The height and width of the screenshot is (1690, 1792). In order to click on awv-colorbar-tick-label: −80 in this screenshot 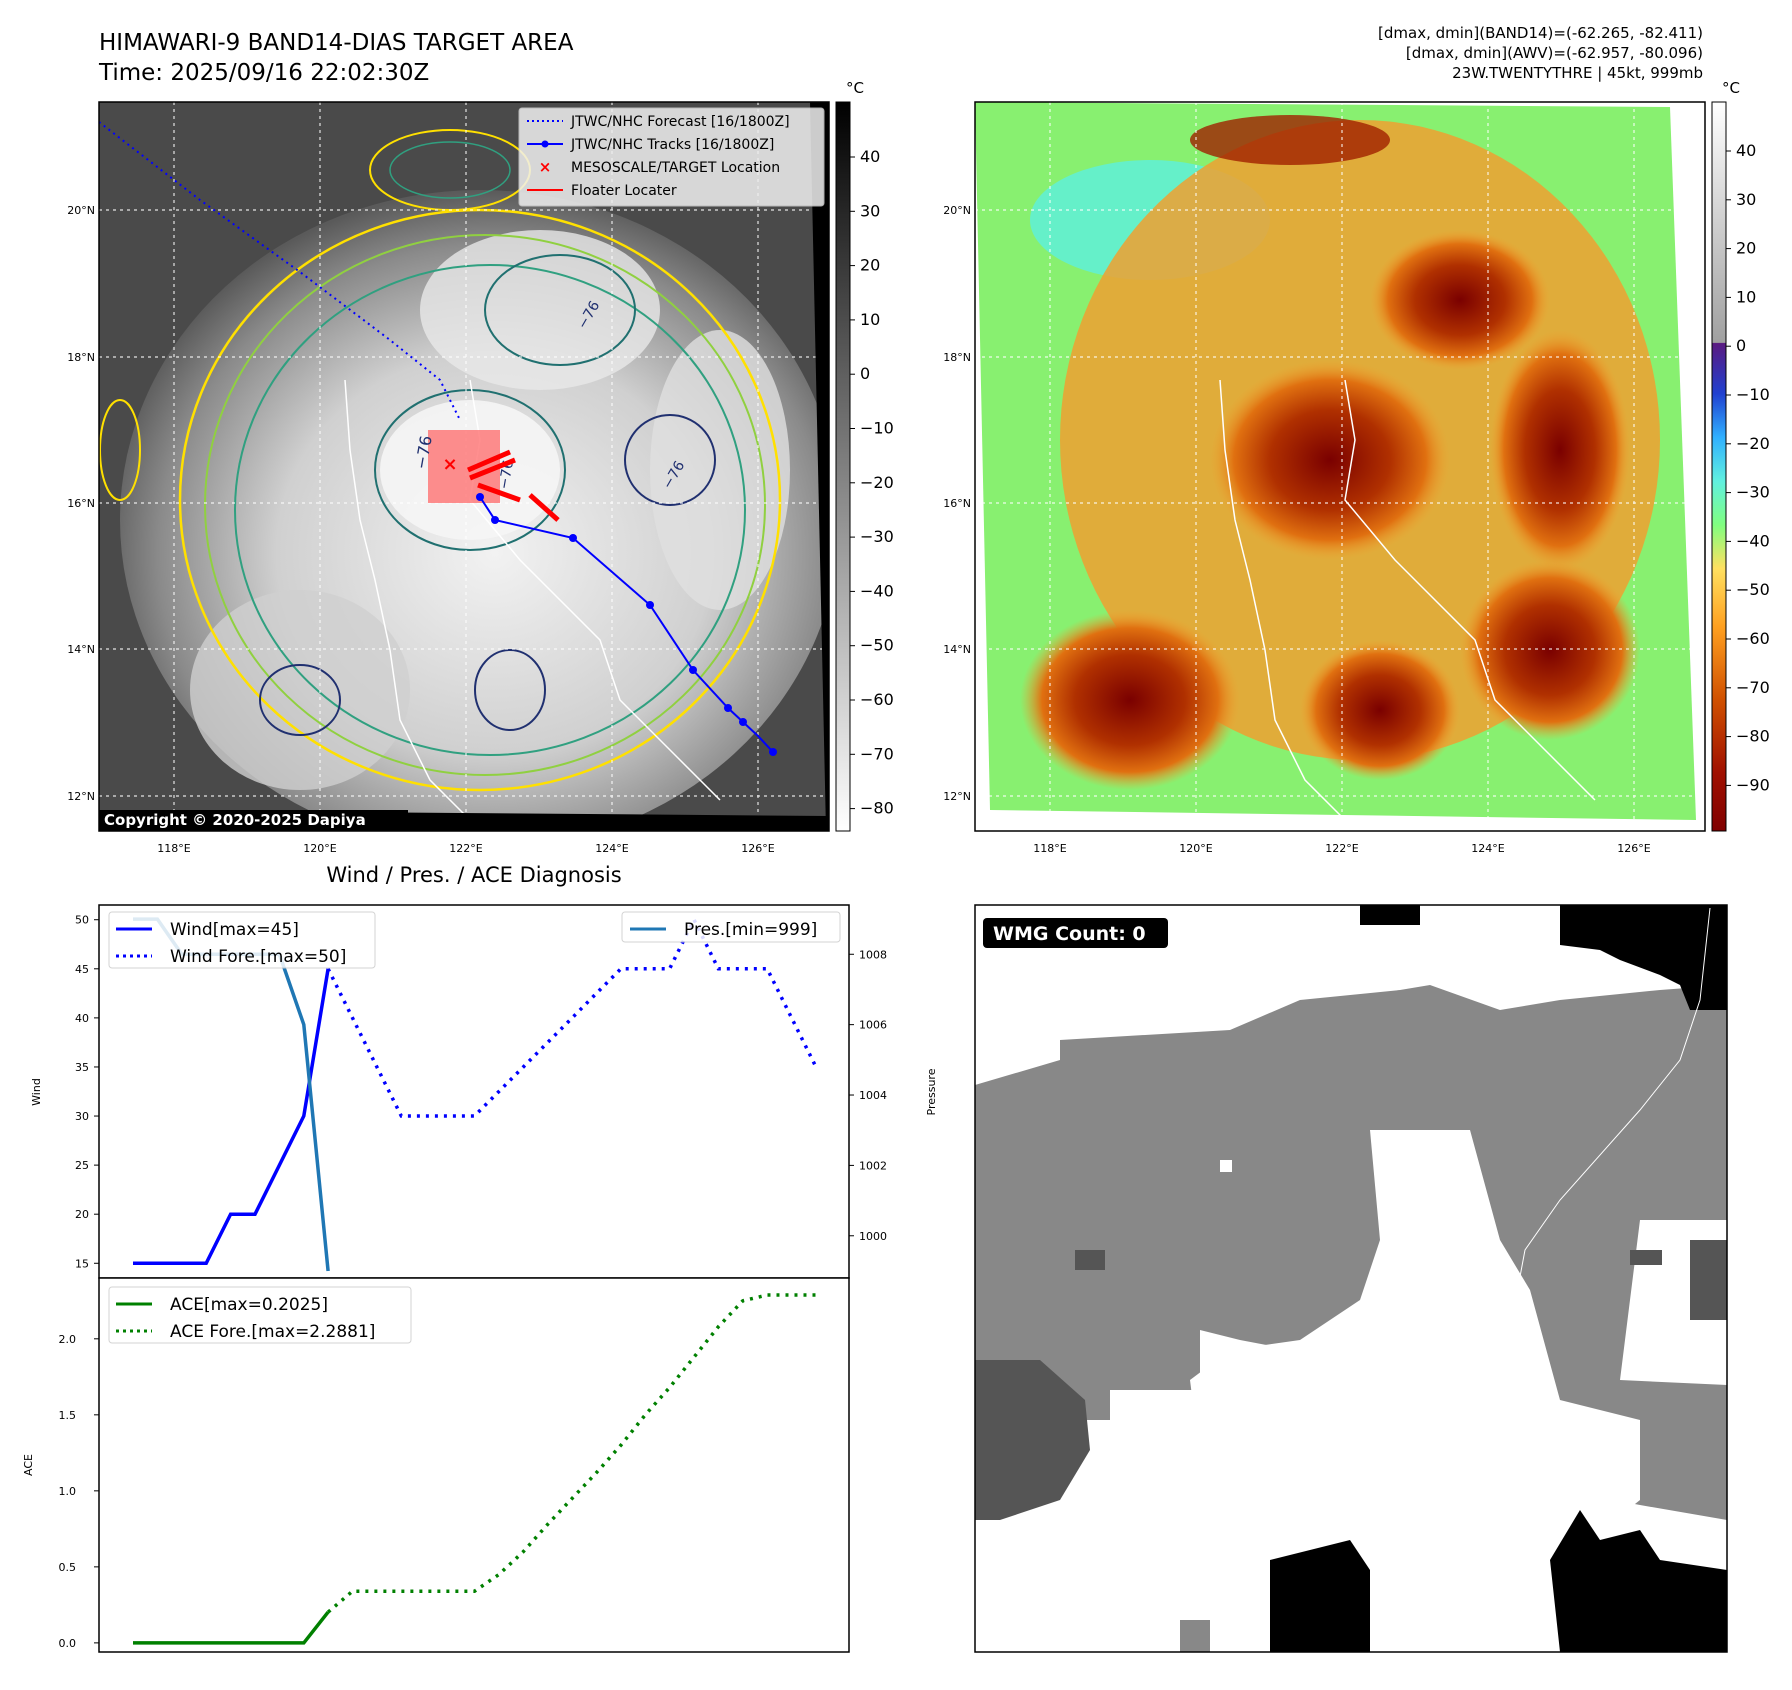, I will do `click(1753, 736)`.